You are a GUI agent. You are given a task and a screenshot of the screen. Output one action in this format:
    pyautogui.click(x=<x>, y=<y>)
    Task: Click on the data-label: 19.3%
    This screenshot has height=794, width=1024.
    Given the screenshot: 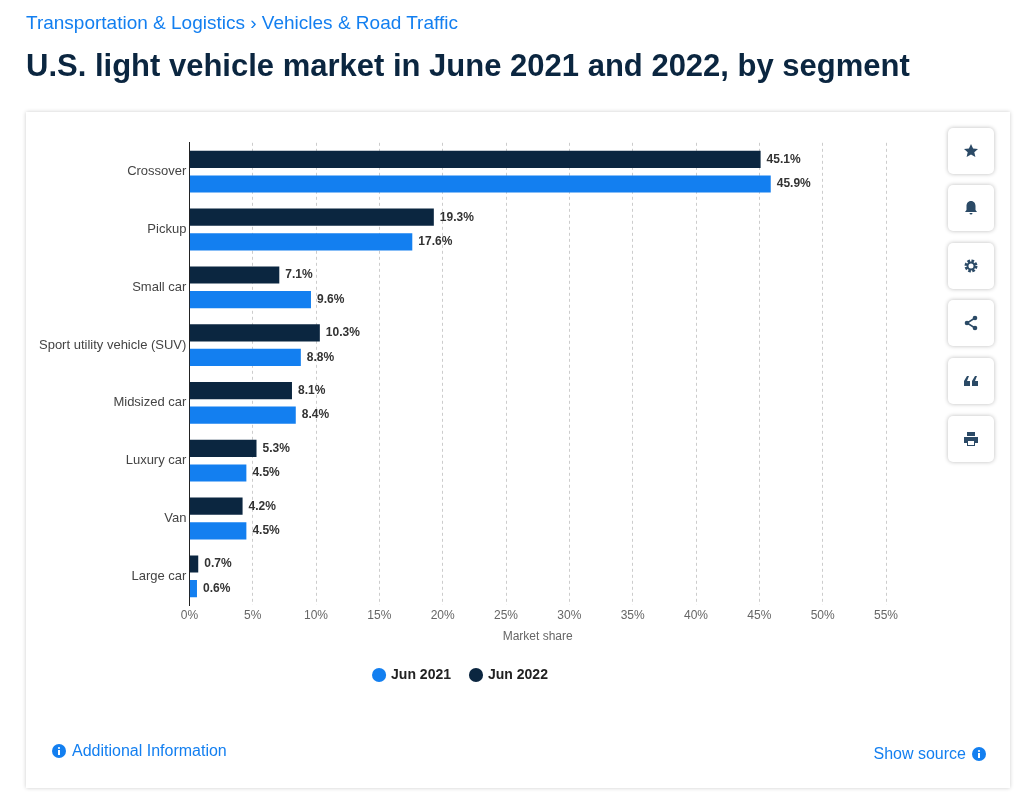 What is the action you would take?
    pyautogui.click(x=457, y=216)
    